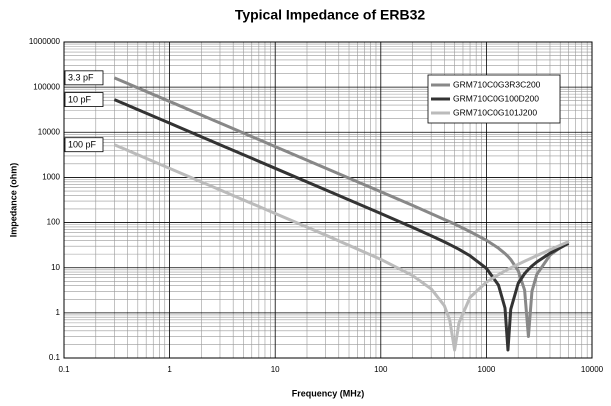  Describe the element at coordinates (80, 99) in the screenshot. I see `annotation: 10 pF` at that location.